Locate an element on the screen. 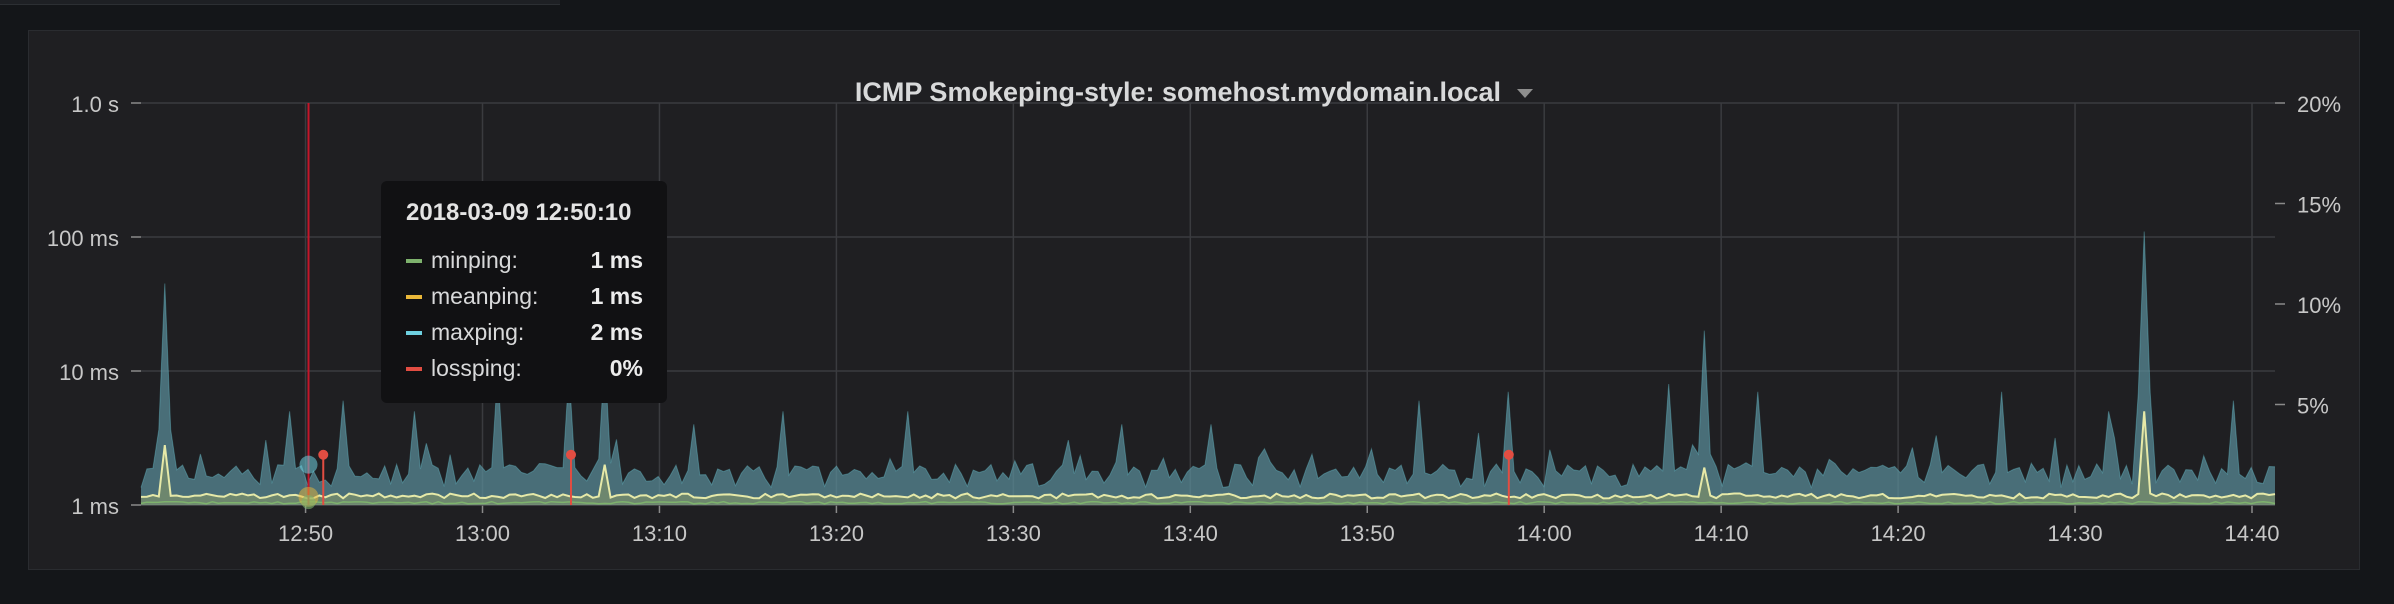 The width and height of the screenshot is (2394, 604). top-strip is located at coordinates (280, 2).